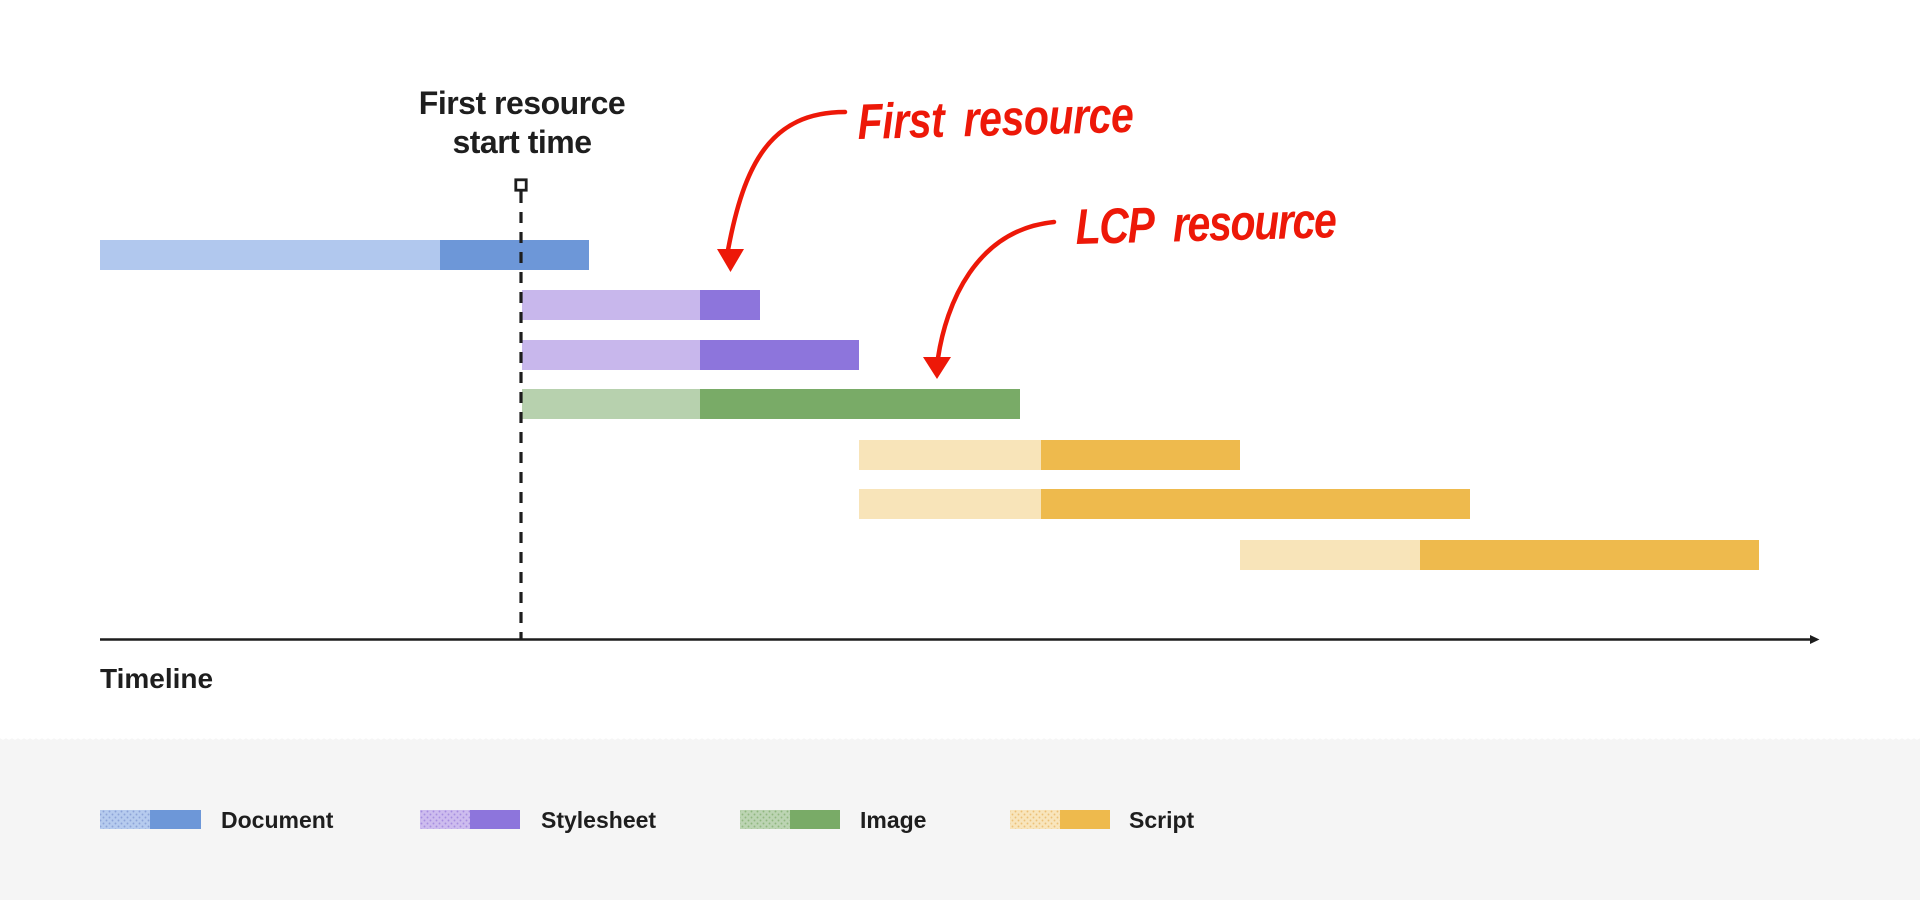 The height and width of the screenshot is (900, 1920). I want to click on svg-text: LCP resource, so click(1206, 223).